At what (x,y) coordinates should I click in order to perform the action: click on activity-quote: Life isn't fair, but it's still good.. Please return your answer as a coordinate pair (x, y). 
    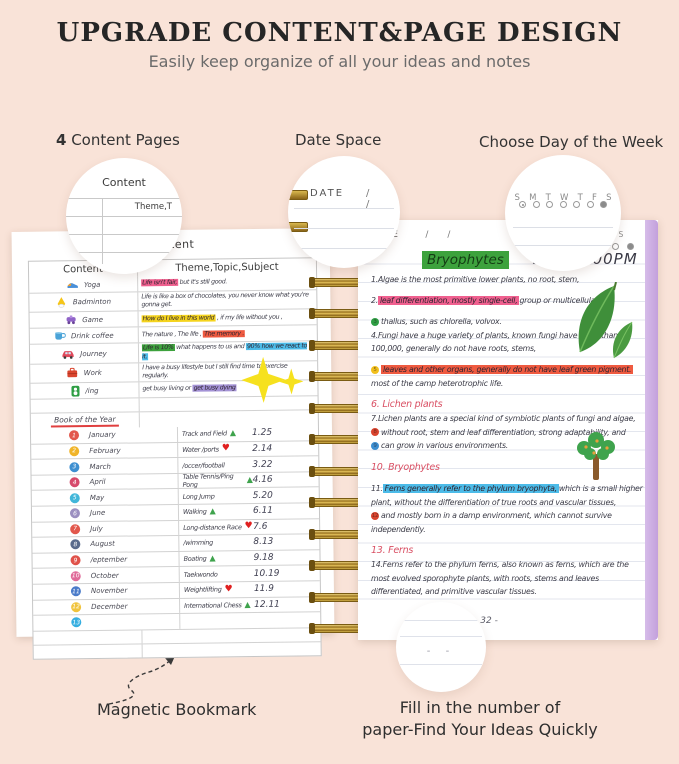
    Looking at the image, I should click on (184, 282).